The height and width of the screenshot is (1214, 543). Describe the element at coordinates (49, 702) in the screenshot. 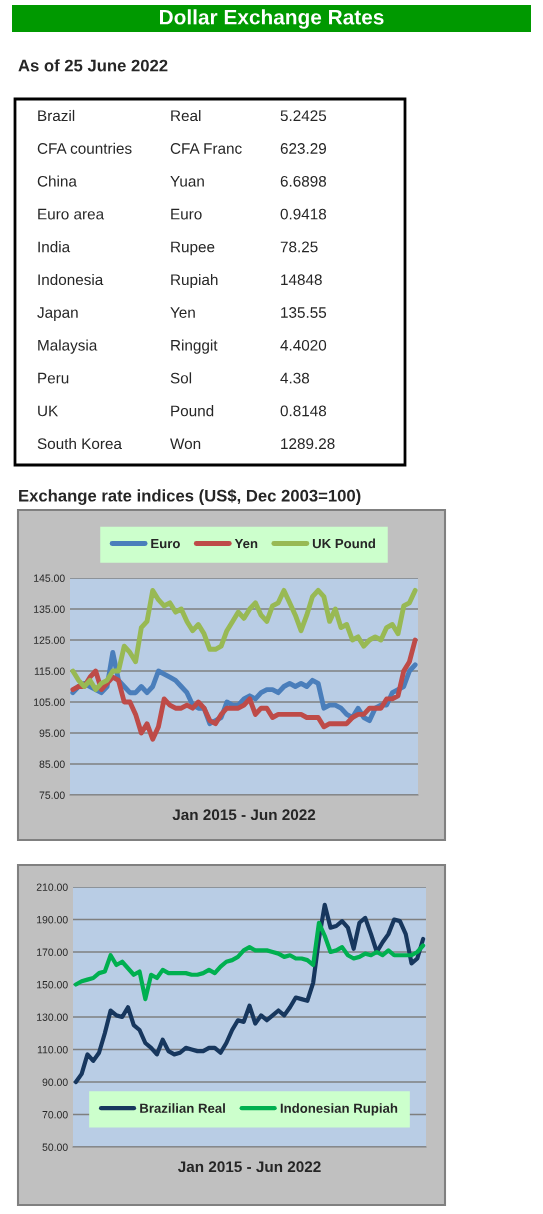

I see `y-tick-label: 105.00` at that location.